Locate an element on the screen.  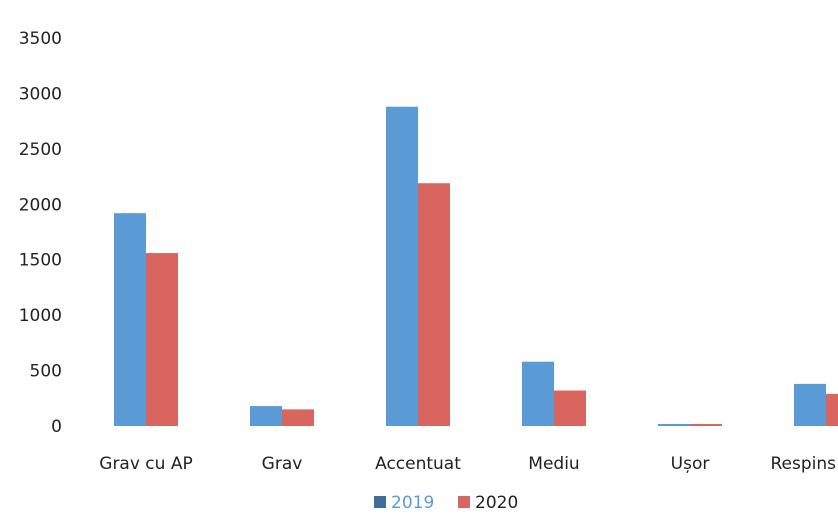
legend-swatch-2020 is located at coordinates (464, 502).